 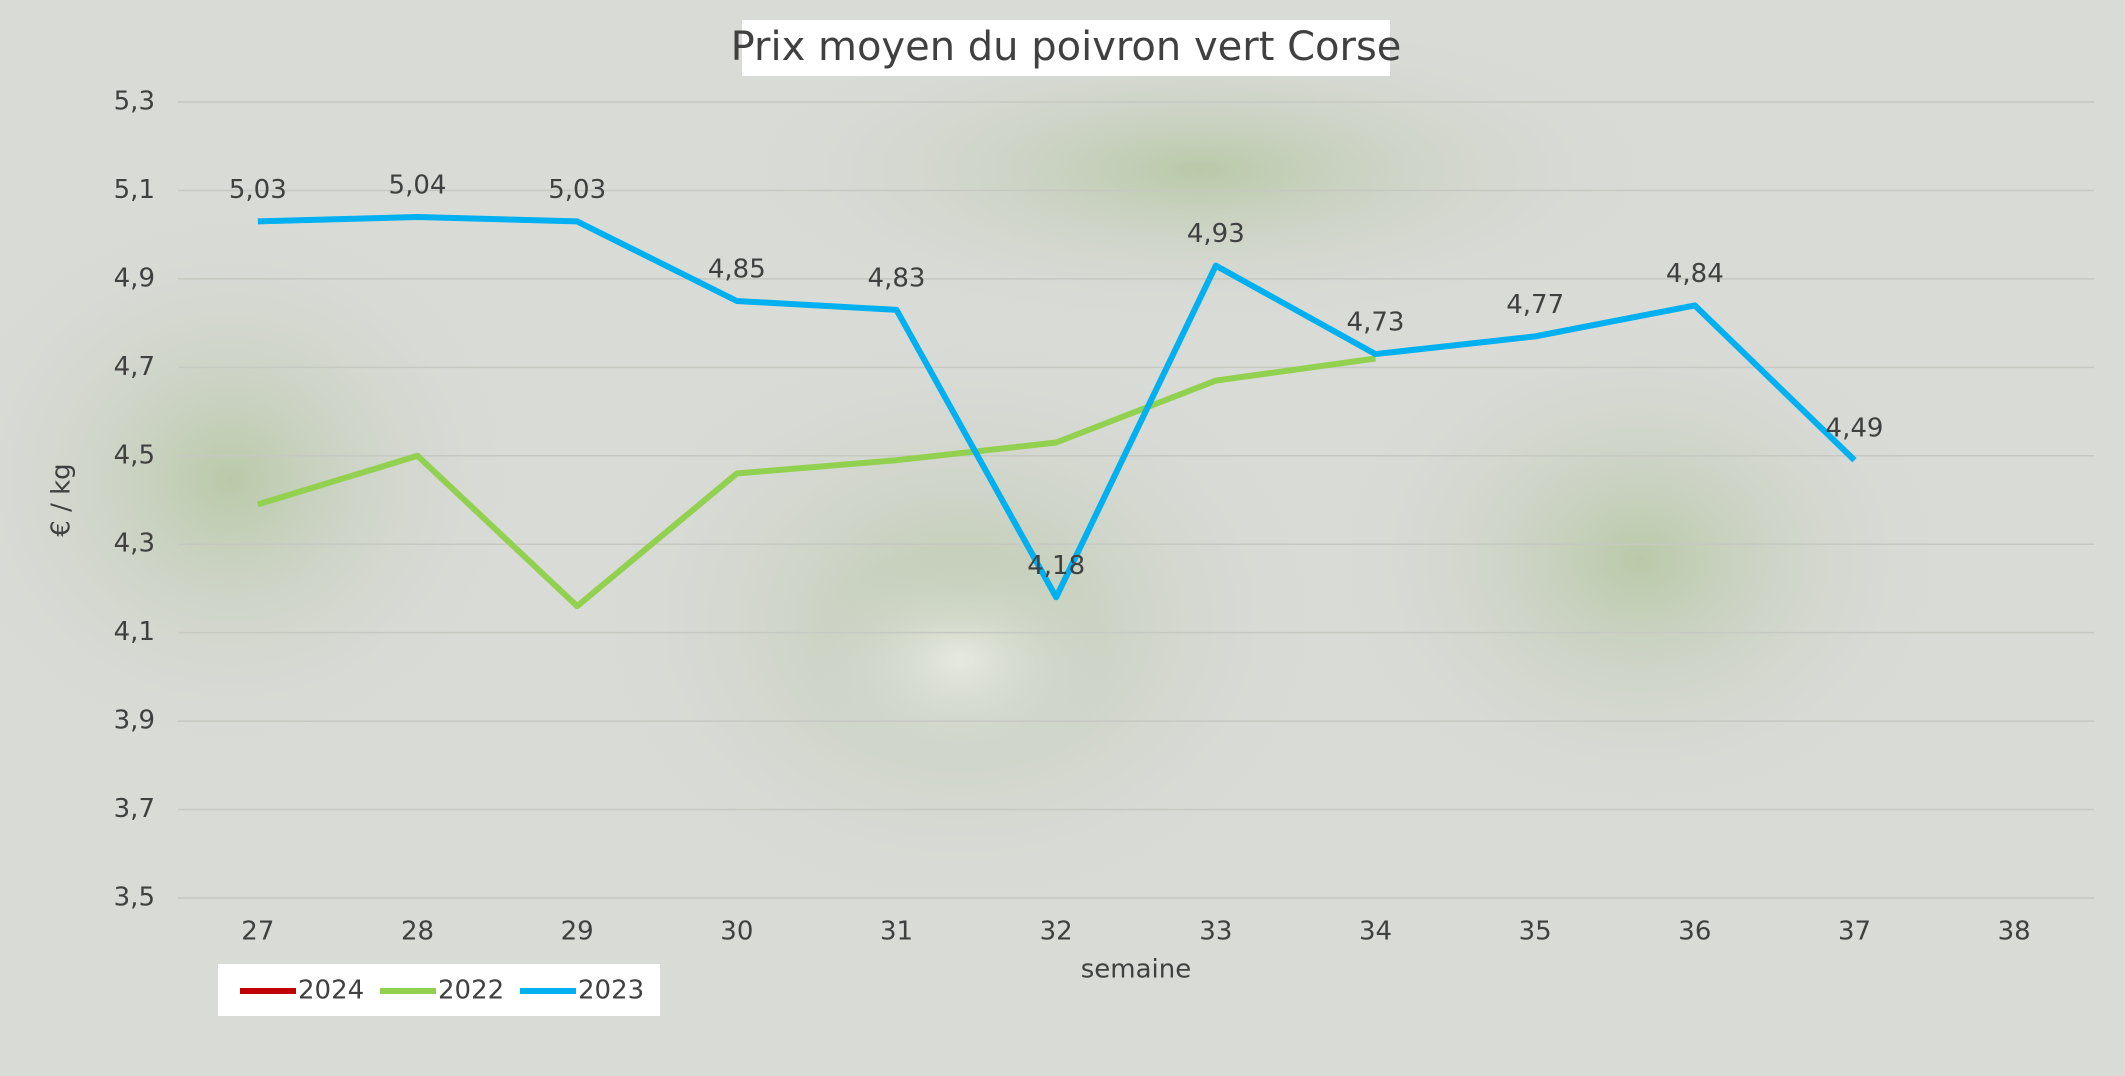 I want to click on data-label: 5,04, so click(x=418, y=185).